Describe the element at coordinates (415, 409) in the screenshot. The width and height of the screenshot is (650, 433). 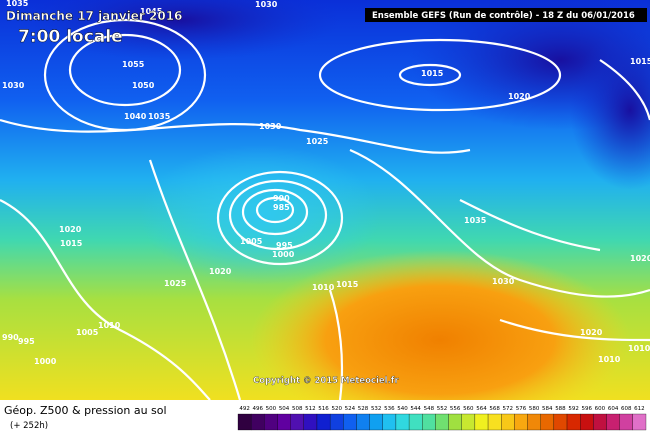
I see `colorbar-label: 544` at that location.